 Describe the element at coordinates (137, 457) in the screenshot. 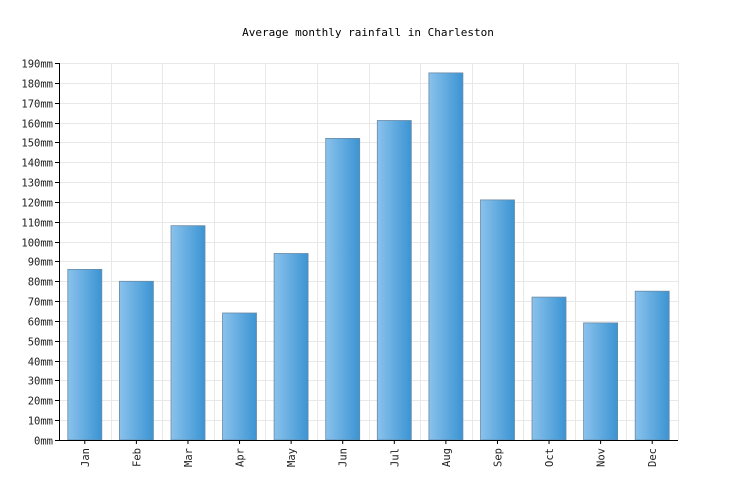

I see `x-tick-label: Feb` at that location.